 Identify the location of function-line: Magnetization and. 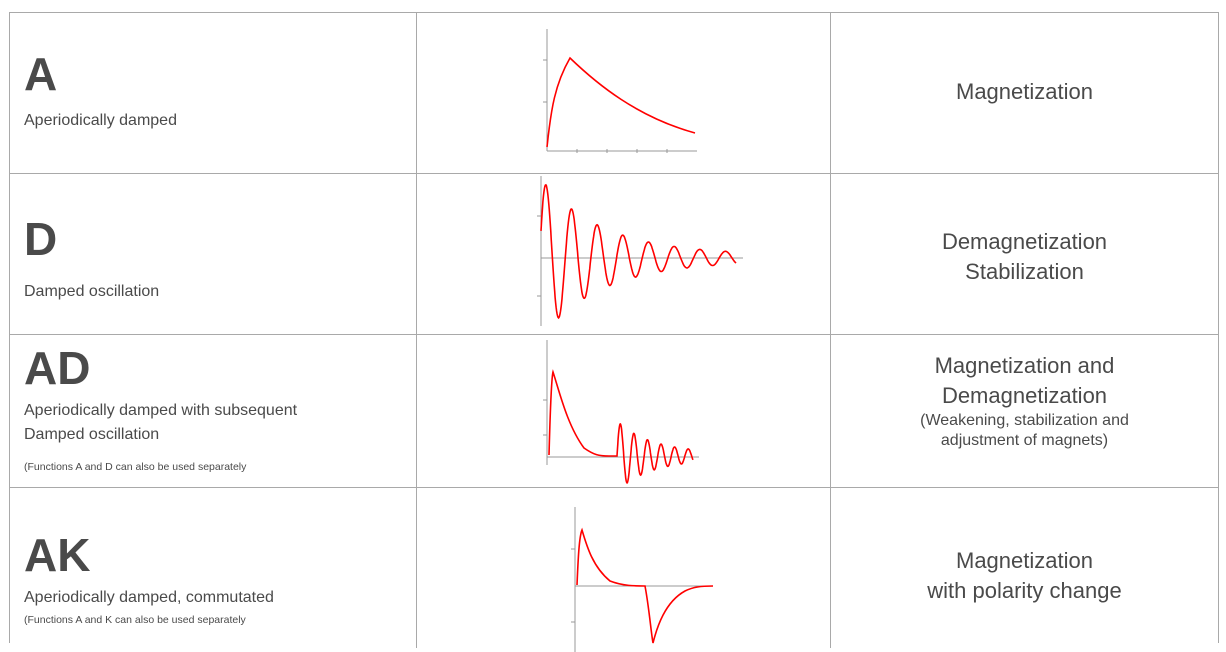
(1024, 365).